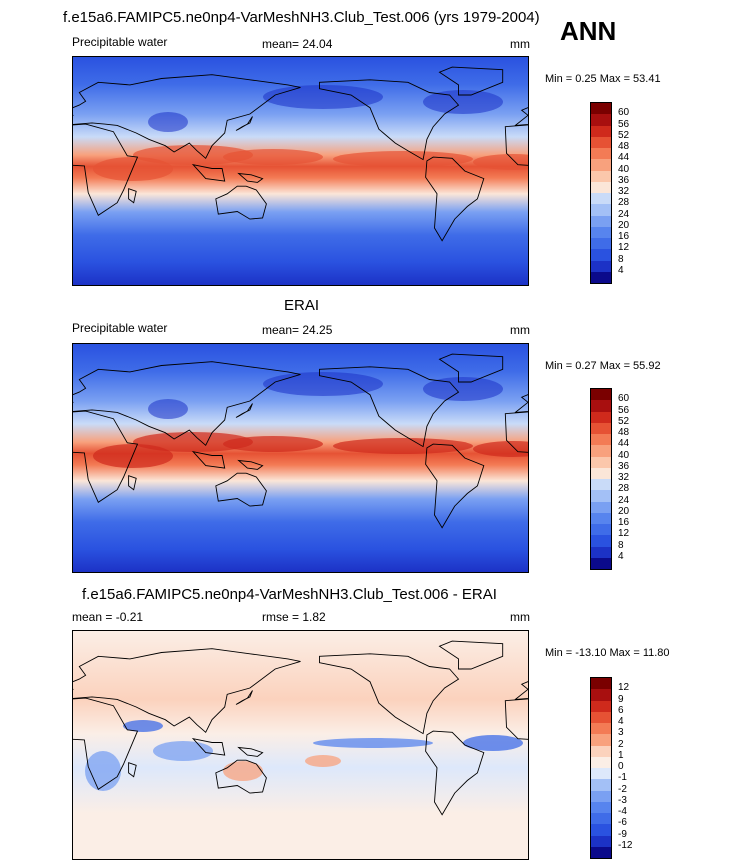  Describe the element at coordinates (302, 305) in the screenshot. I see `panel-obs-title: ERAI` at that location.